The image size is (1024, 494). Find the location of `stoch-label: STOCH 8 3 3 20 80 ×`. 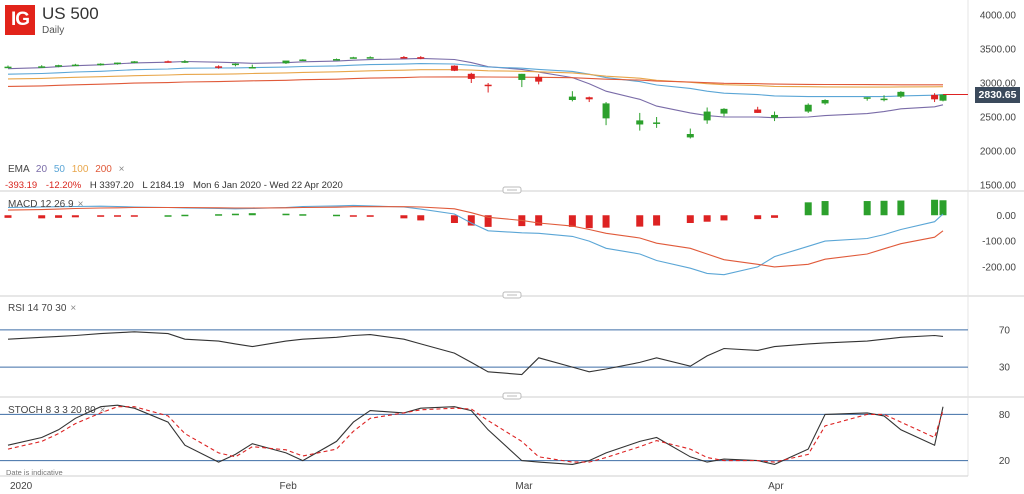

stoch-label: STOCH 8 3 3 20 80 × is located at coordinates (57, 410).